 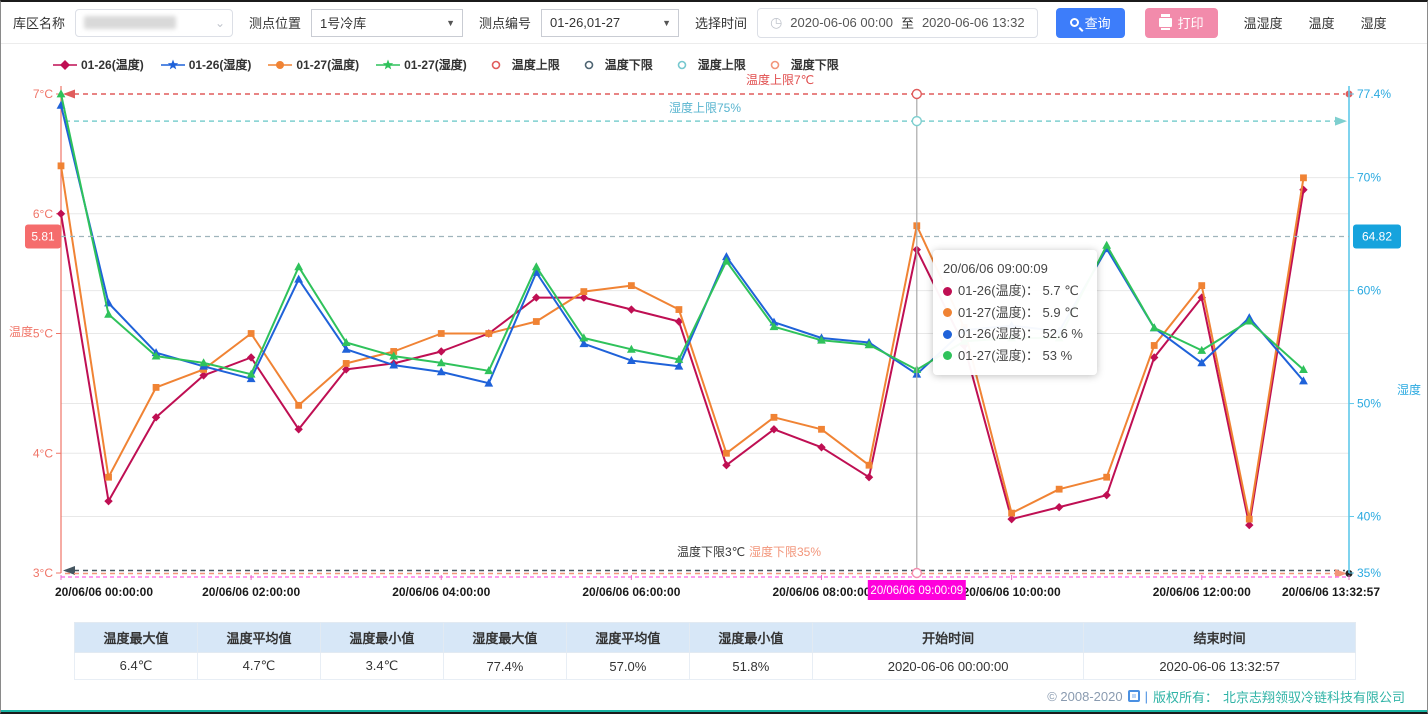 I want to click on printer-icon, so click(x=1165, y=22).